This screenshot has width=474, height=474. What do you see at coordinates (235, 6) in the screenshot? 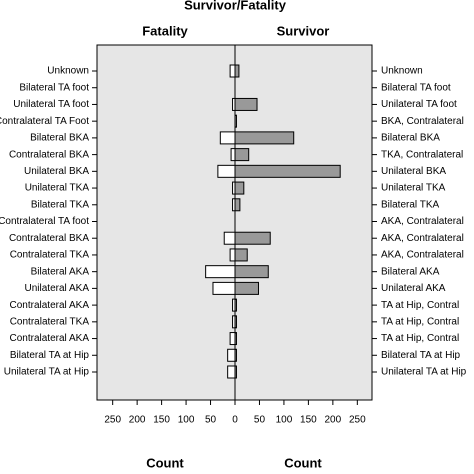
I see `chart-title: Survivor/Fatality` at bounding box center [235, 6].